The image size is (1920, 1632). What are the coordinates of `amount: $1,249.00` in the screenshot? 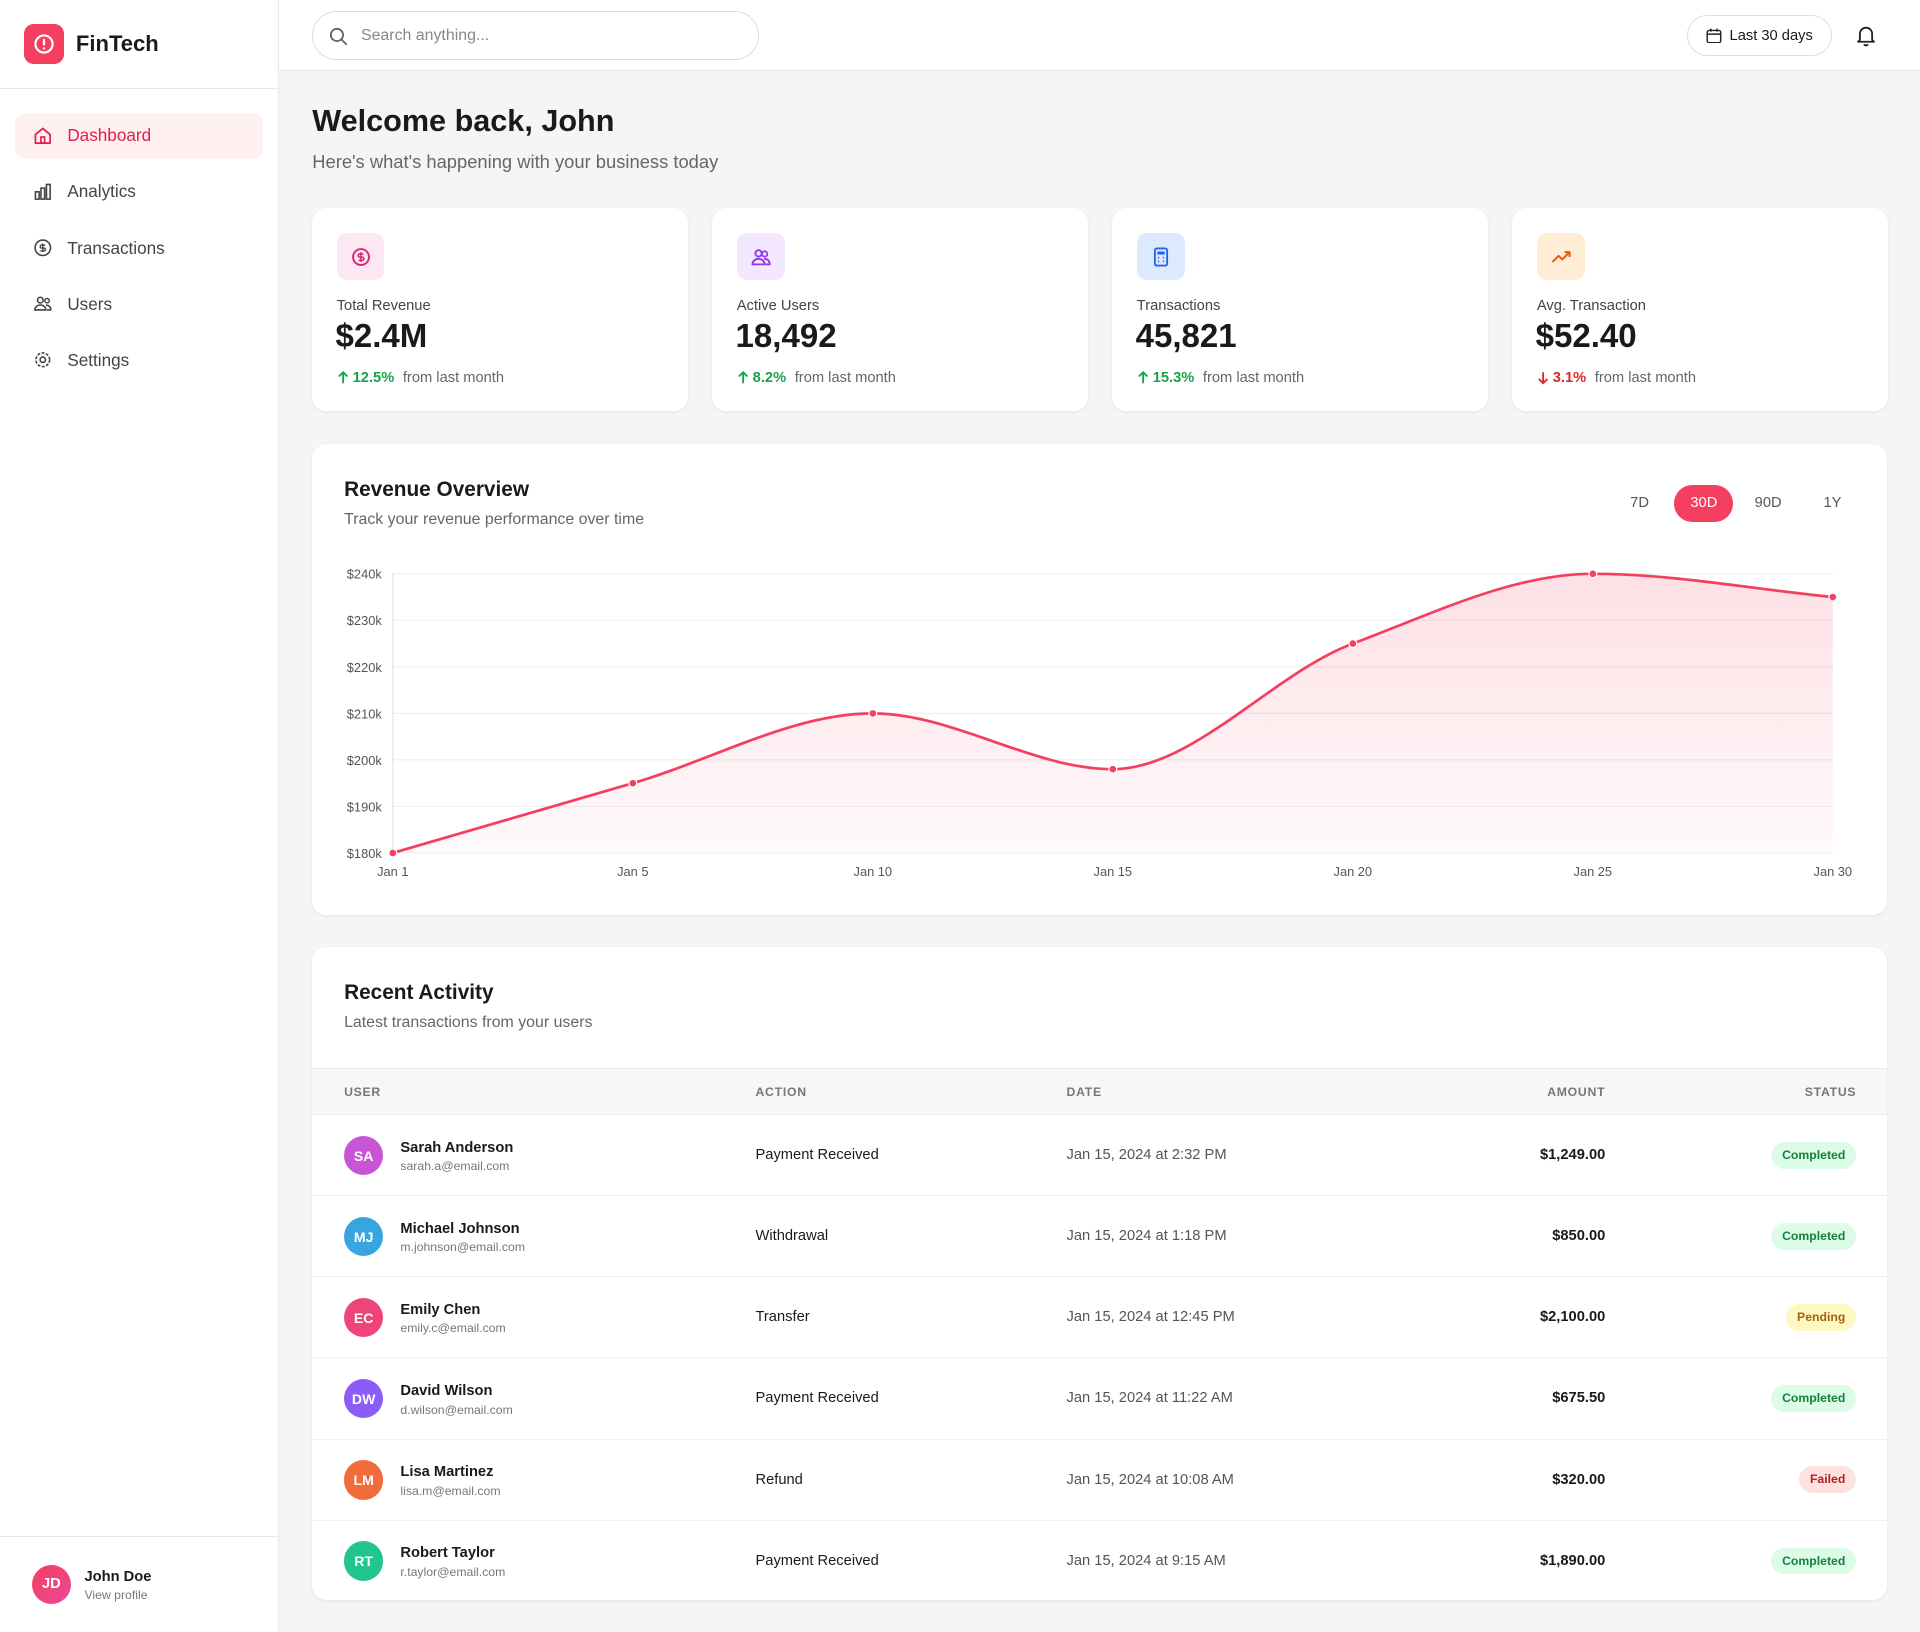 It's located at (1572, 1155).